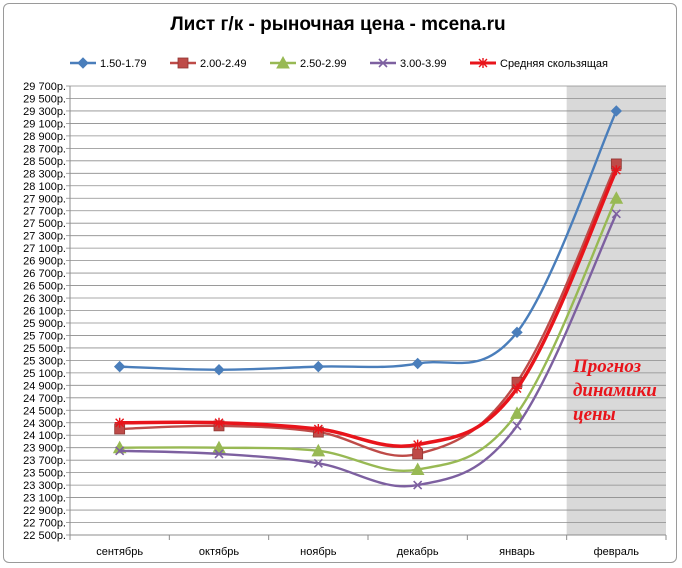  I want to click on y-tick-label: 25 500р., so click(44, 349).